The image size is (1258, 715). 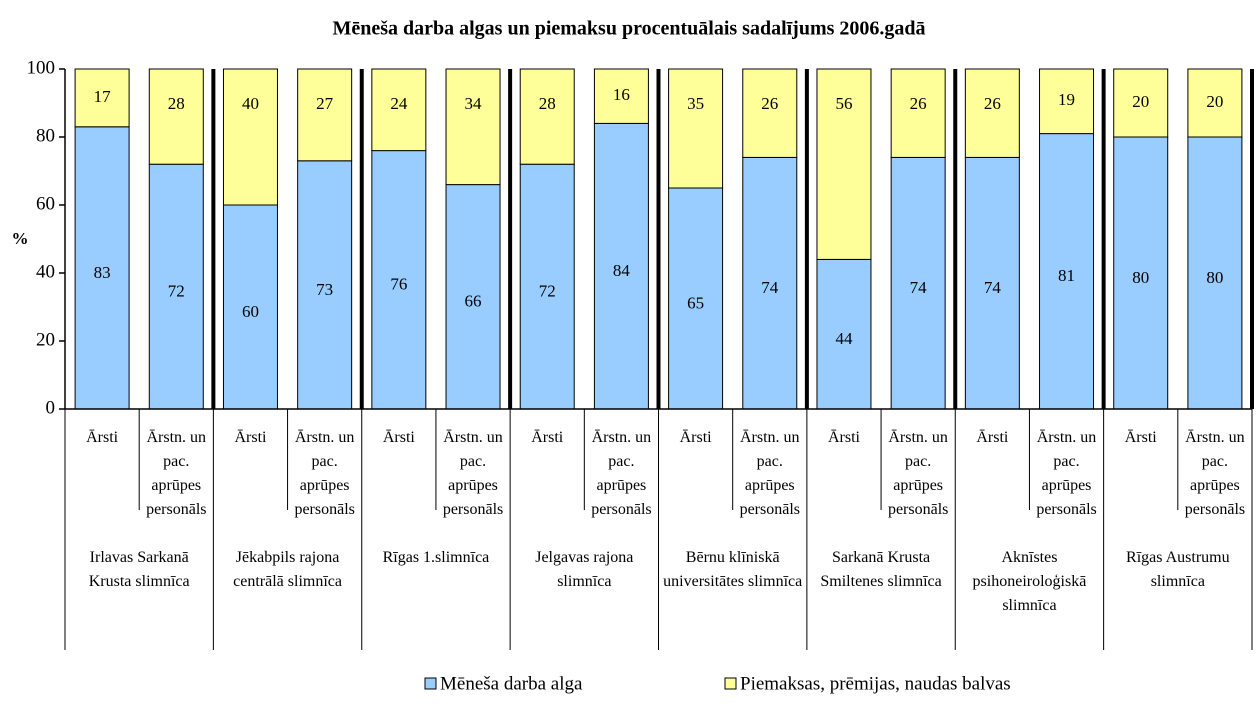 I want to click on data-label: 44, so click(x=844, y=338).